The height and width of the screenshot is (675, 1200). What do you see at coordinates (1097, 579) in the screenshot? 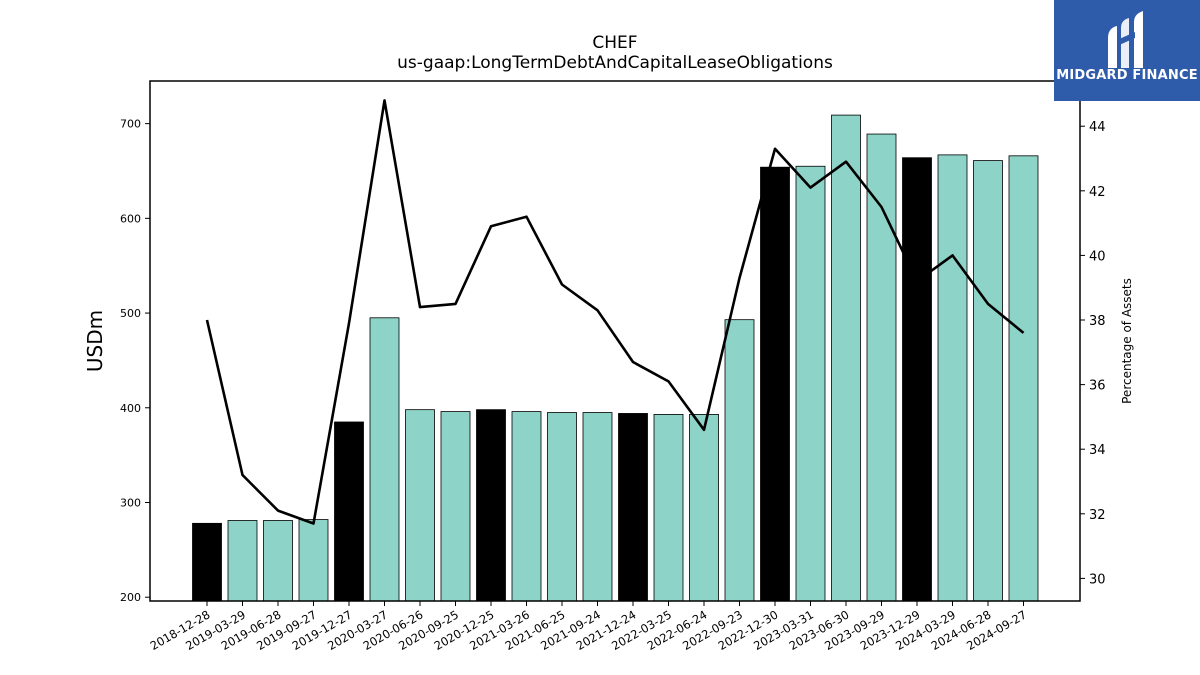
I see `y2-tick-label: 30` at bounding box center [1097, 579].